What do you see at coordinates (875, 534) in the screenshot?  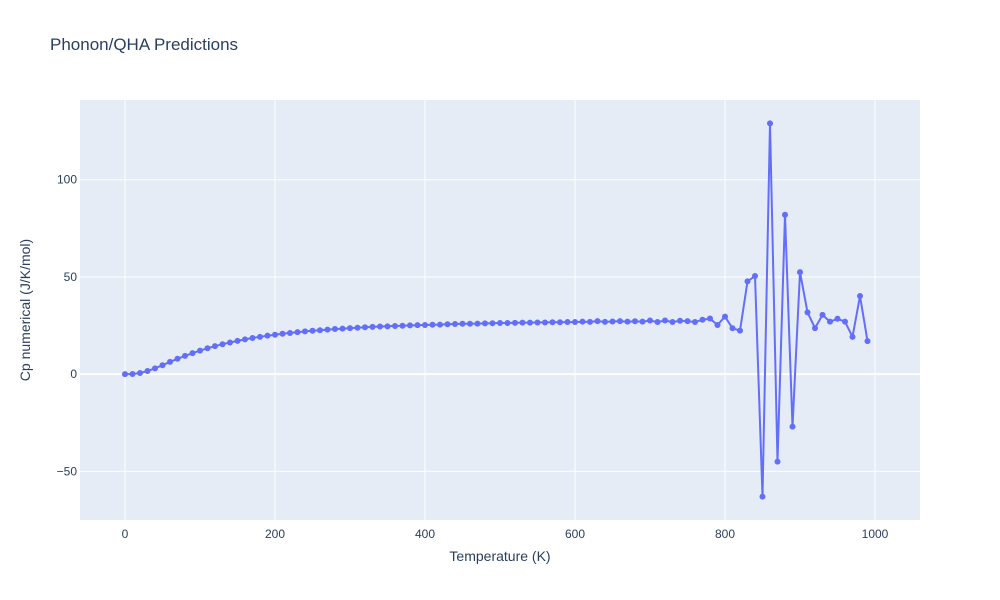 I see `x-tick-label: 1000` at bounding box center [875, 534].